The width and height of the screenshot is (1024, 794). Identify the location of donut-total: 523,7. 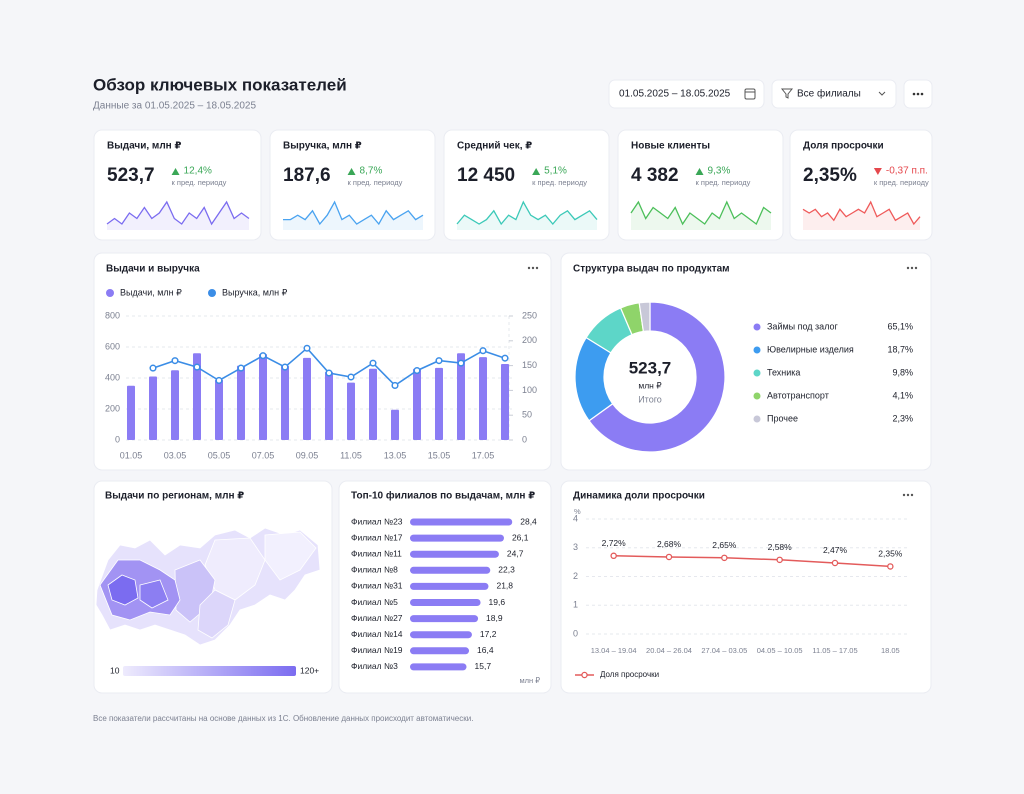
(650, 367).